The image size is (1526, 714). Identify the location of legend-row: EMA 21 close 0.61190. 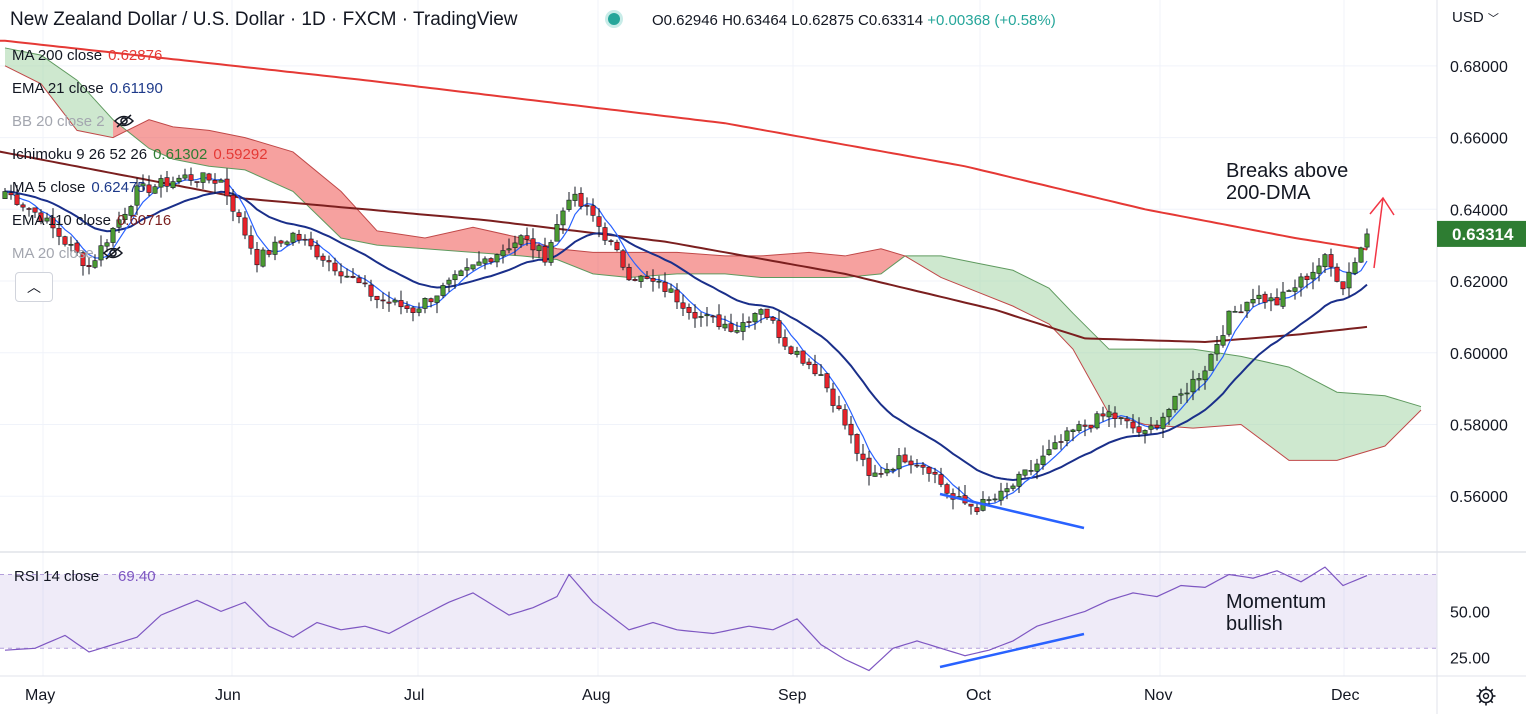
(87, 89).